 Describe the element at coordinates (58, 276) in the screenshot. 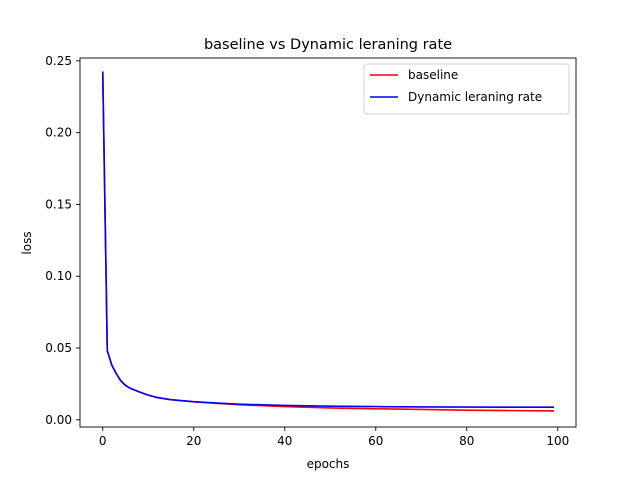

I see `y-tick-label-2: 0.10` at that location.